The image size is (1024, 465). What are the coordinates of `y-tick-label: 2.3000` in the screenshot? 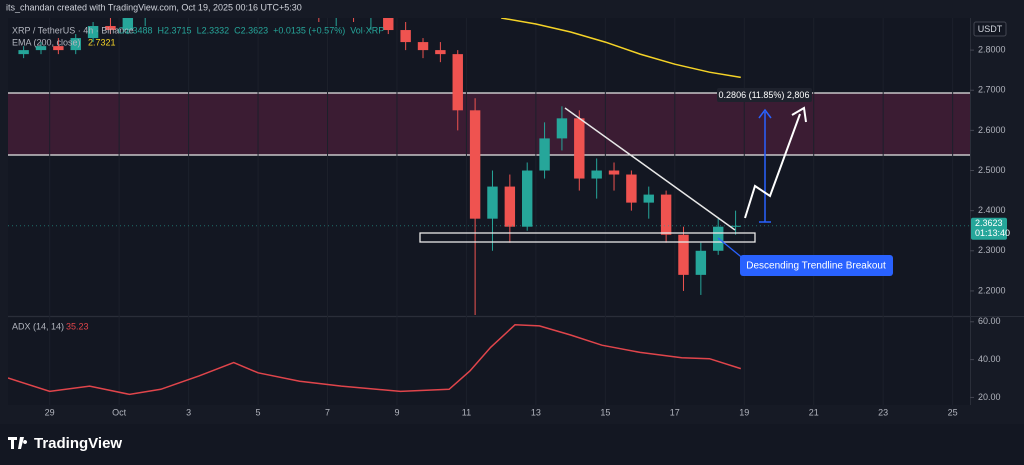 It's located at (992, 250).